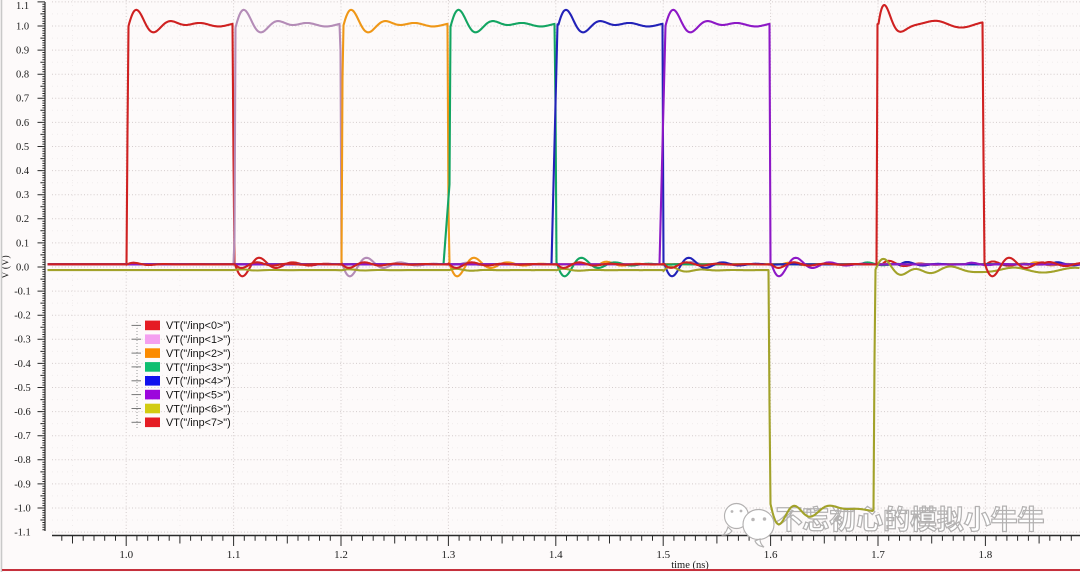 The image size is (1080, 572). What do you see at coordinates (22, 219) in the screenshot?
I see `svg-text: 0.2` at bounding box center [22, 219].